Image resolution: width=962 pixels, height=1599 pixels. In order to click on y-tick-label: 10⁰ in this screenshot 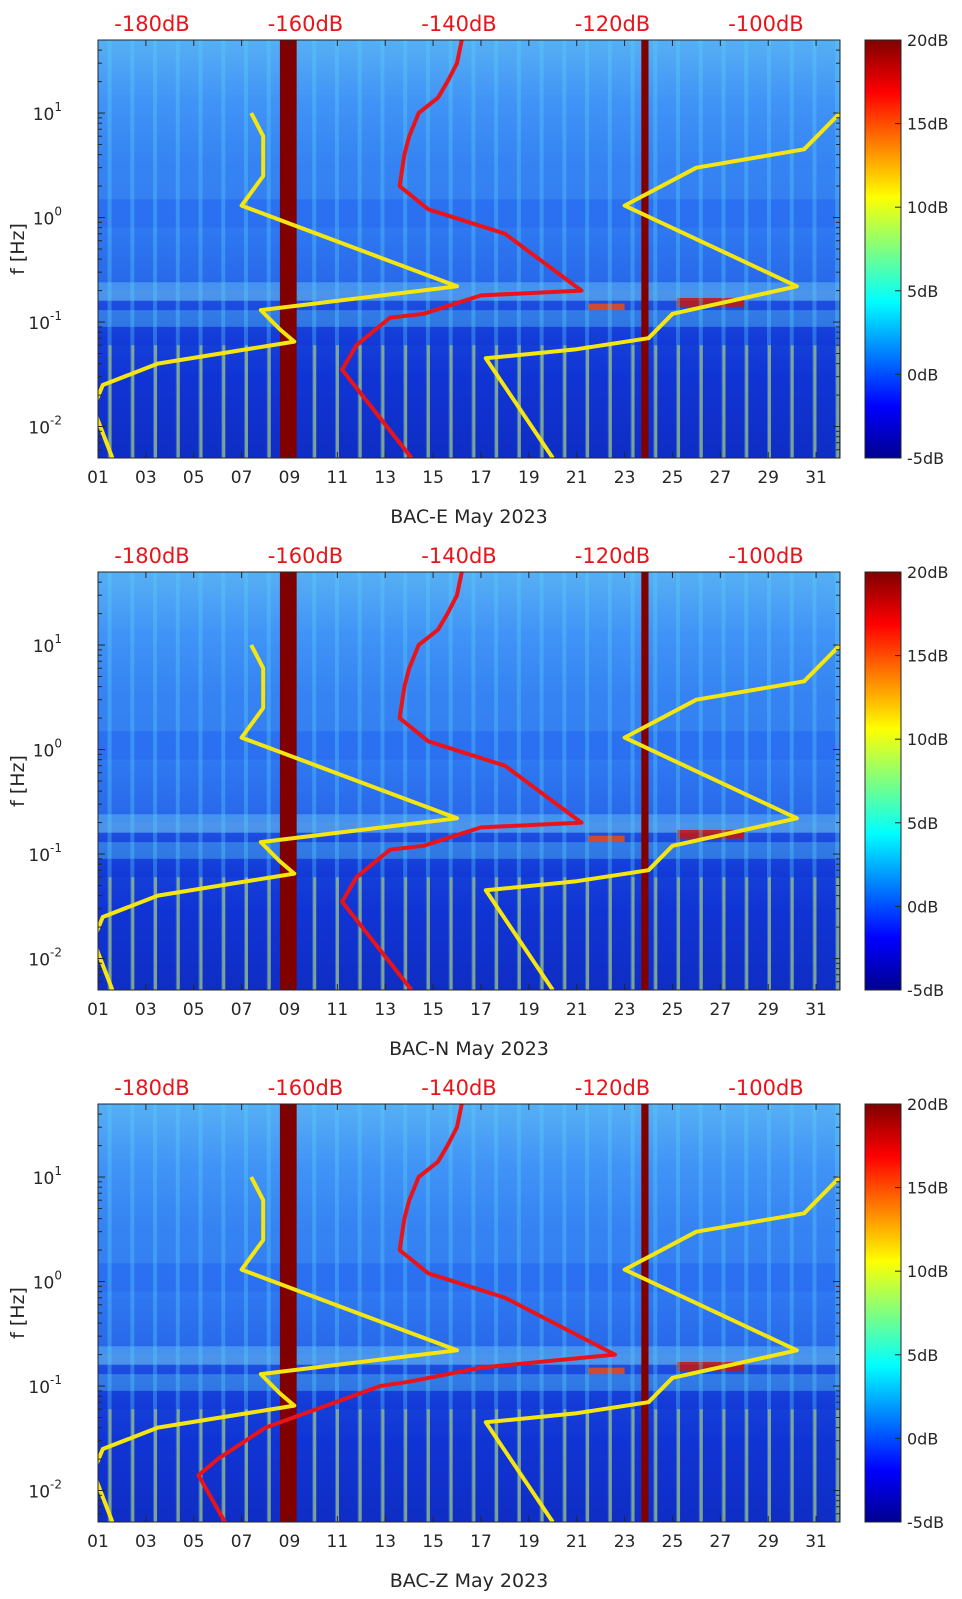, I will do `click(47, 749)`.